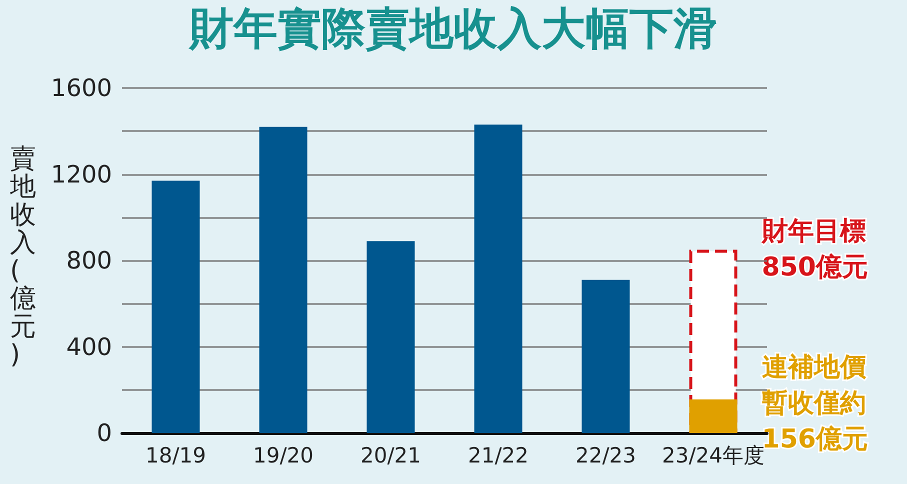  I want to click on x-tick-label: 21/22, so click(498, 456).